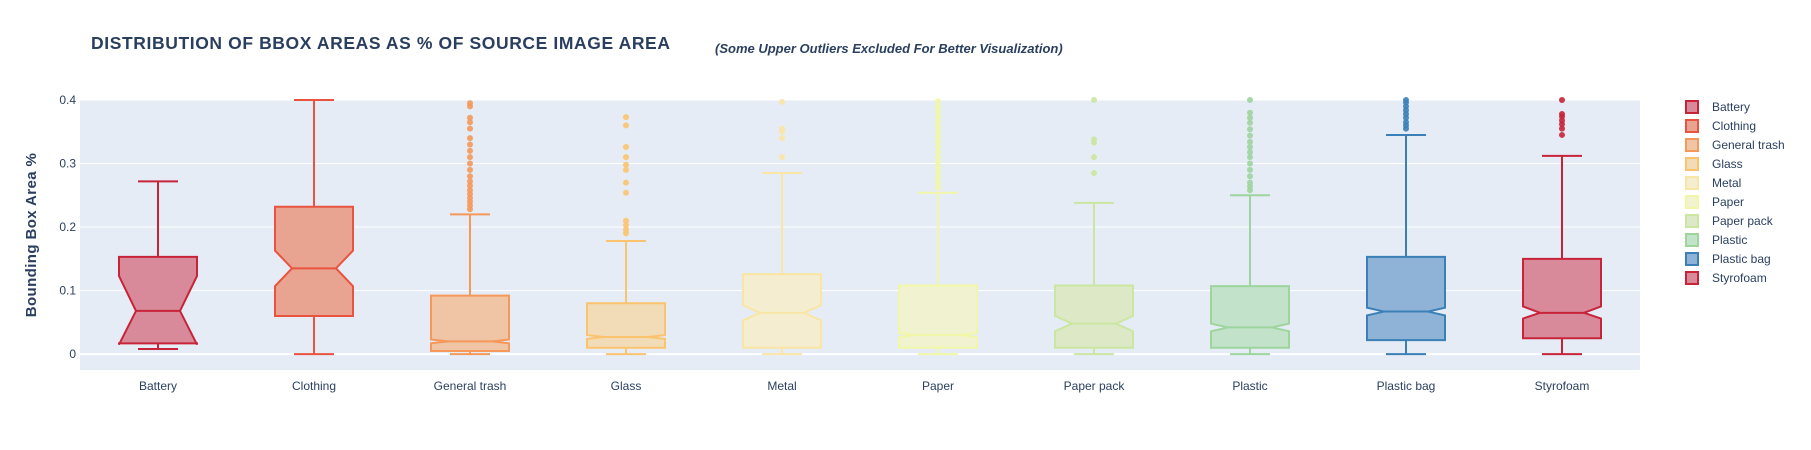  I want to click on legend-item-paper: Paper, so click(1714, 202).